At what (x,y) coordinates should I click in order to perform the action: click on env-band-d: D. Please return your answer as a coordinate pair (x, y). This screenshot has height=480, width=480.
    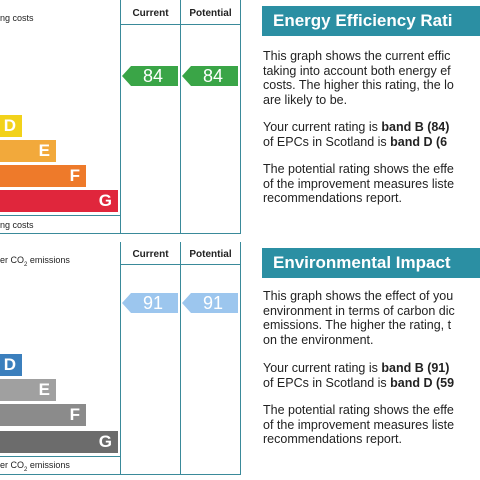
    Looking at the image, I should click on (11, 365).